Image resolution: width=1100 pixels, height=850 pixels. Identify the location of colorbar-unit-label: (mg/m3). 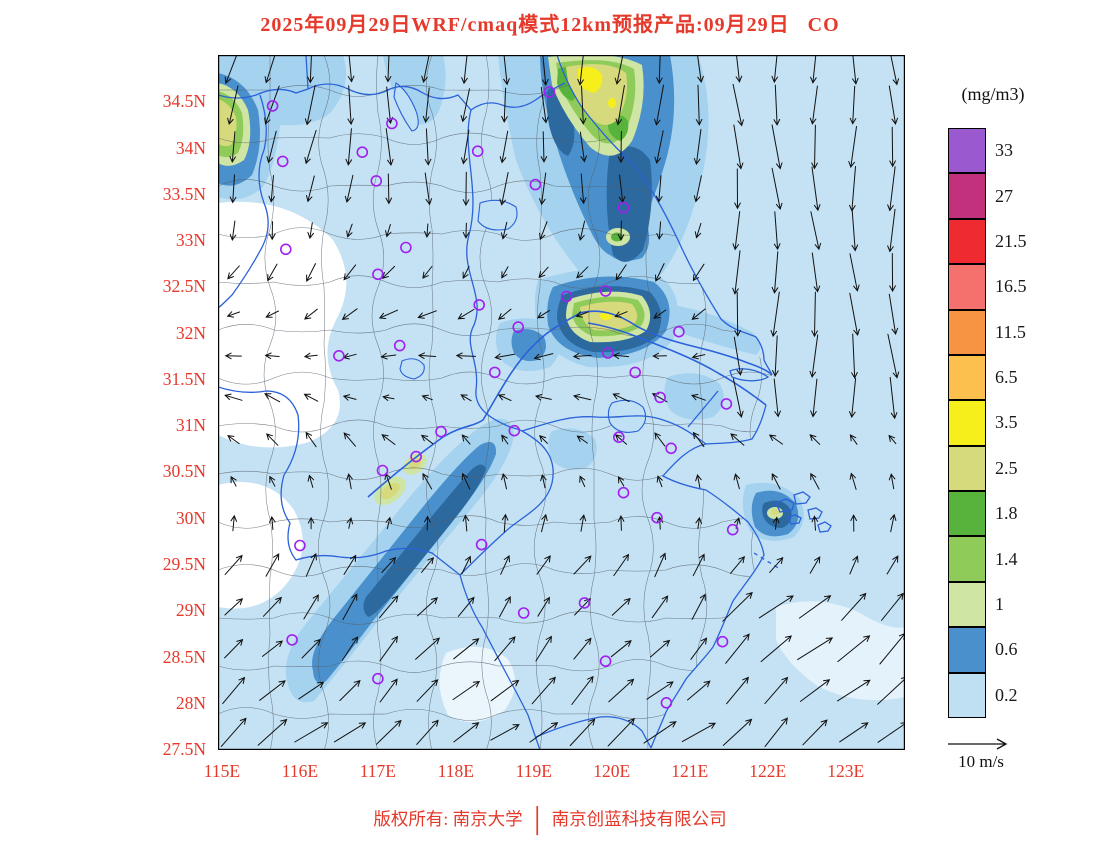
(993, 94).